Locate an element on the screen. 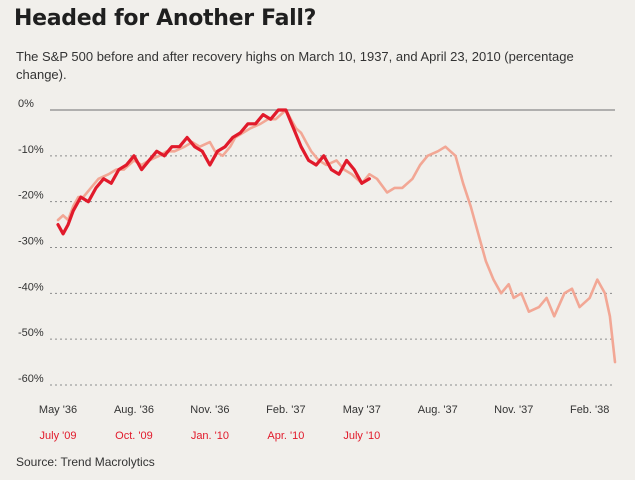 The width and height of the screenshot is (635, 480). y-tick-label: -30% is located at coordinates (31, 242).